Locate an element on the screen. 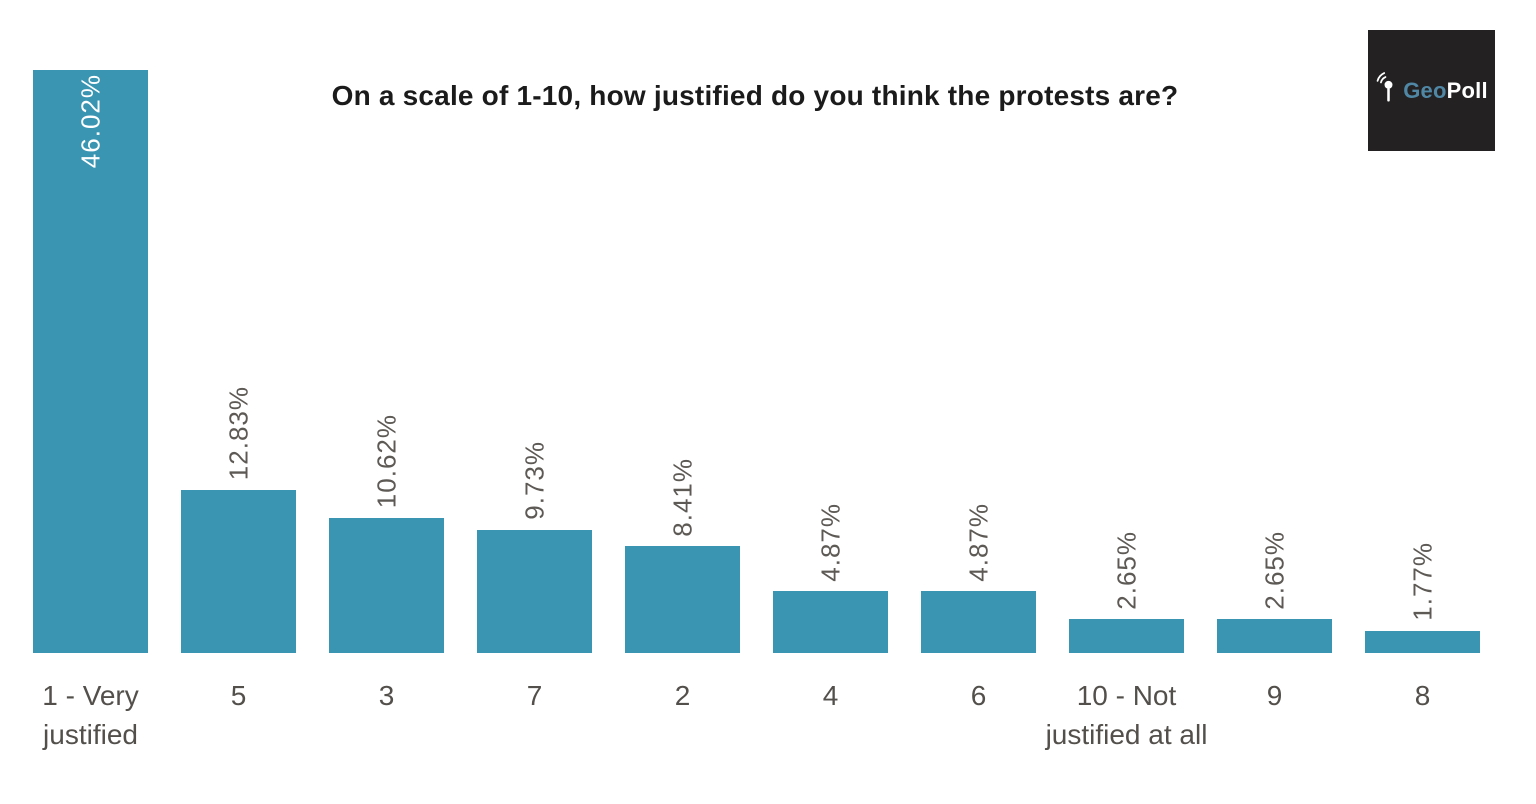 The width and height of the screenshot is (1536, 804). geopoll-logo: Geo Poll is located at coordinates (1431, 90).